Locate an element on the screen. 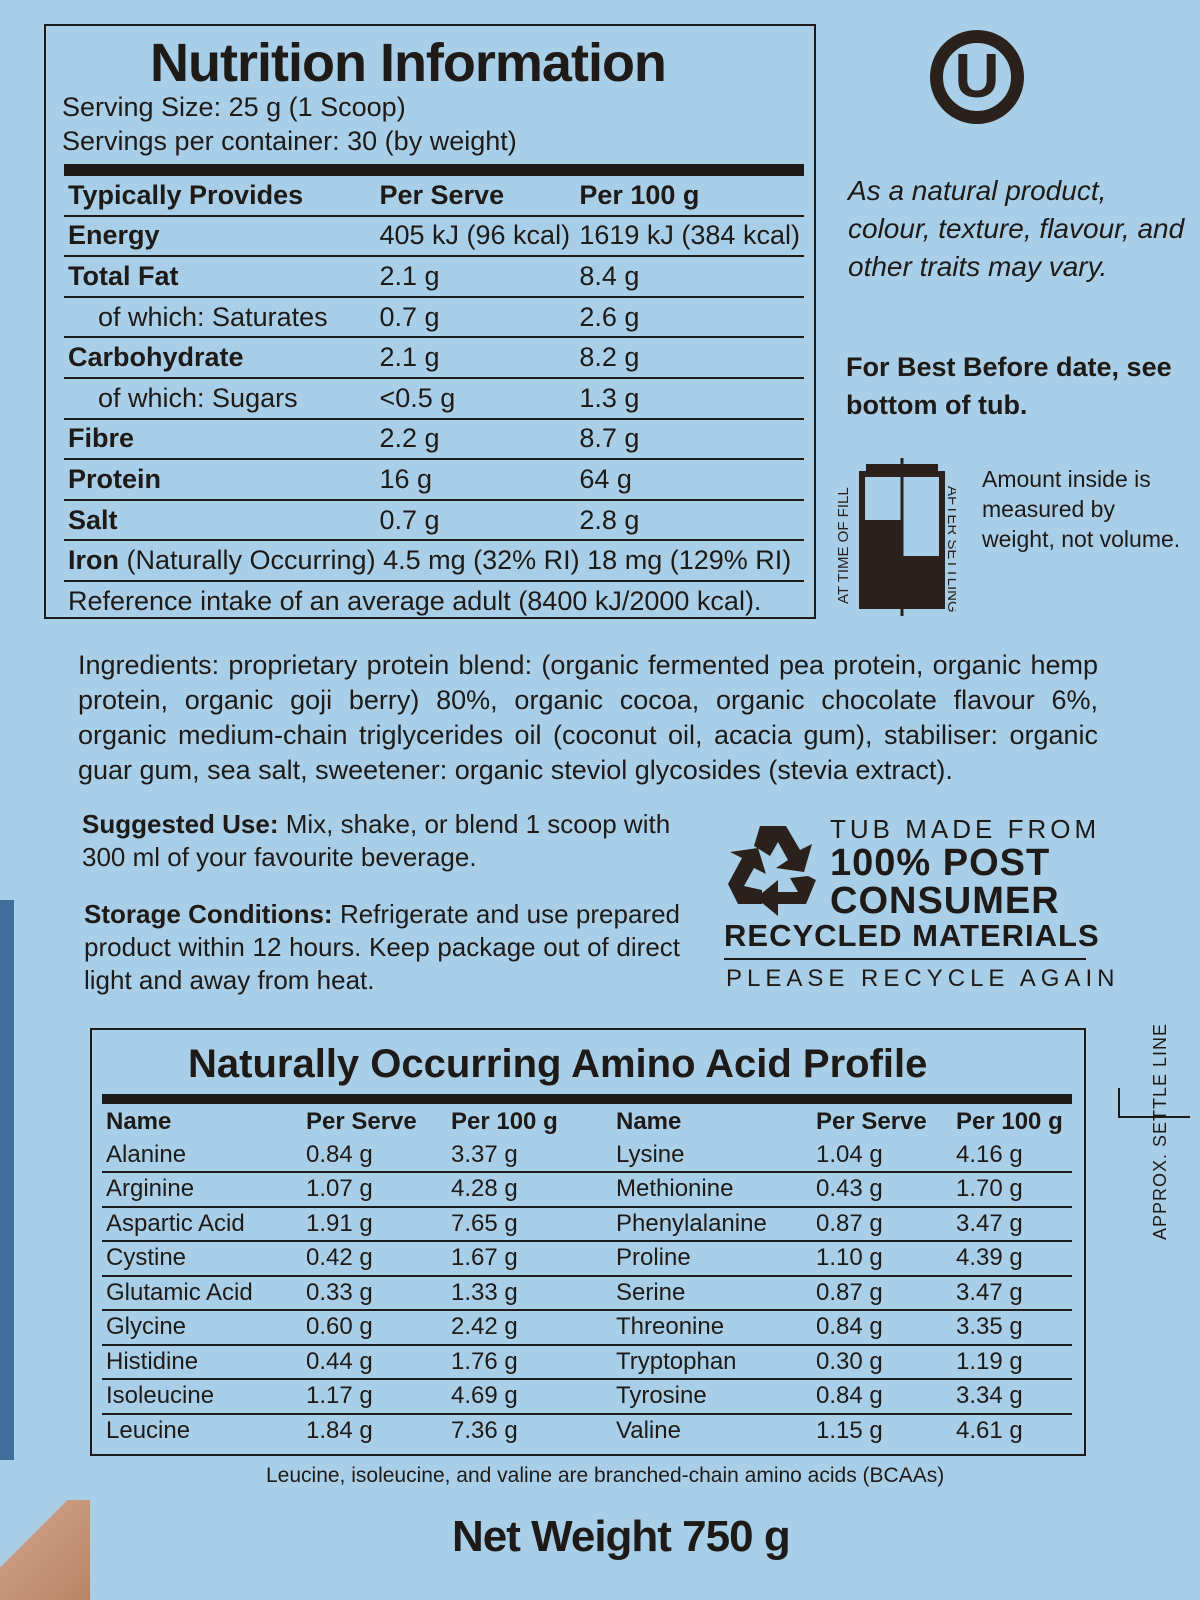 The width and height of the screenshot is (1200, 1600). nutrition-title: Nutrition Information is located at coordinates (408, 63).